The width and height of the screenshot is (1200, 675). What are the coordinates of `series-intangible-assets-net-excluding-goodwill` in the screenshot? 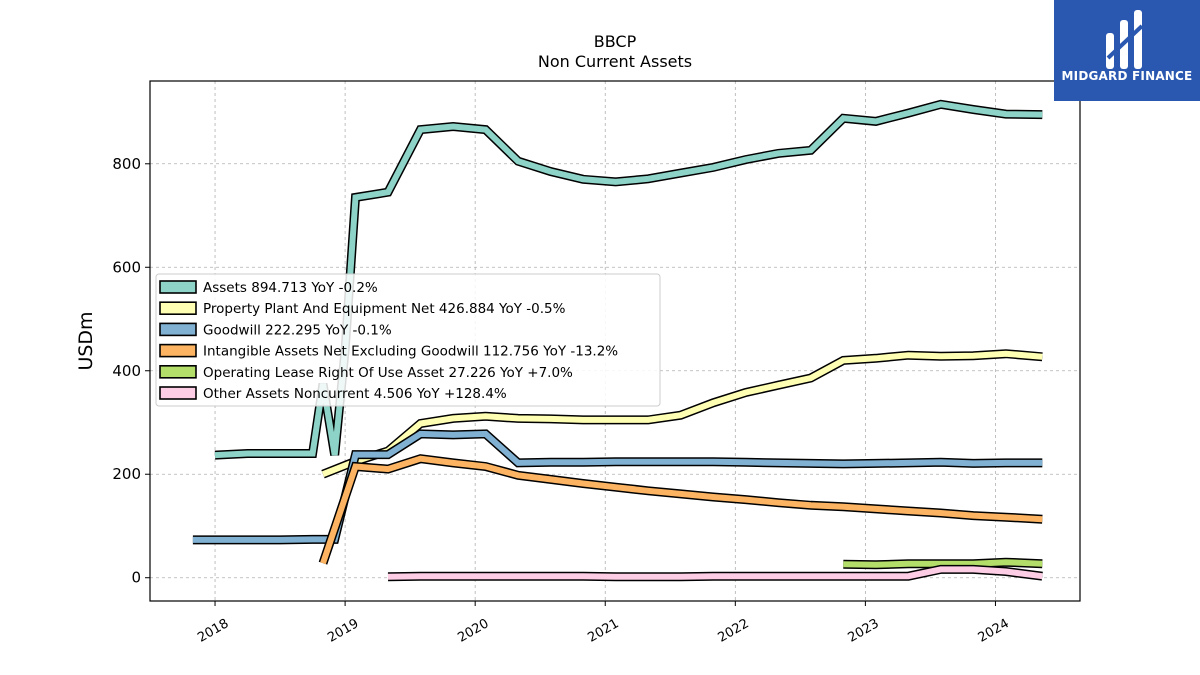 It's located at (680, 509).